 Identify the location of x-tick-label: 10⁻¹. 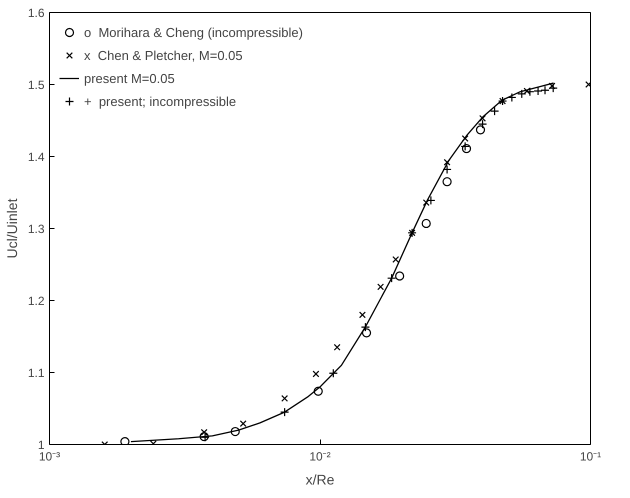
(591, 457).